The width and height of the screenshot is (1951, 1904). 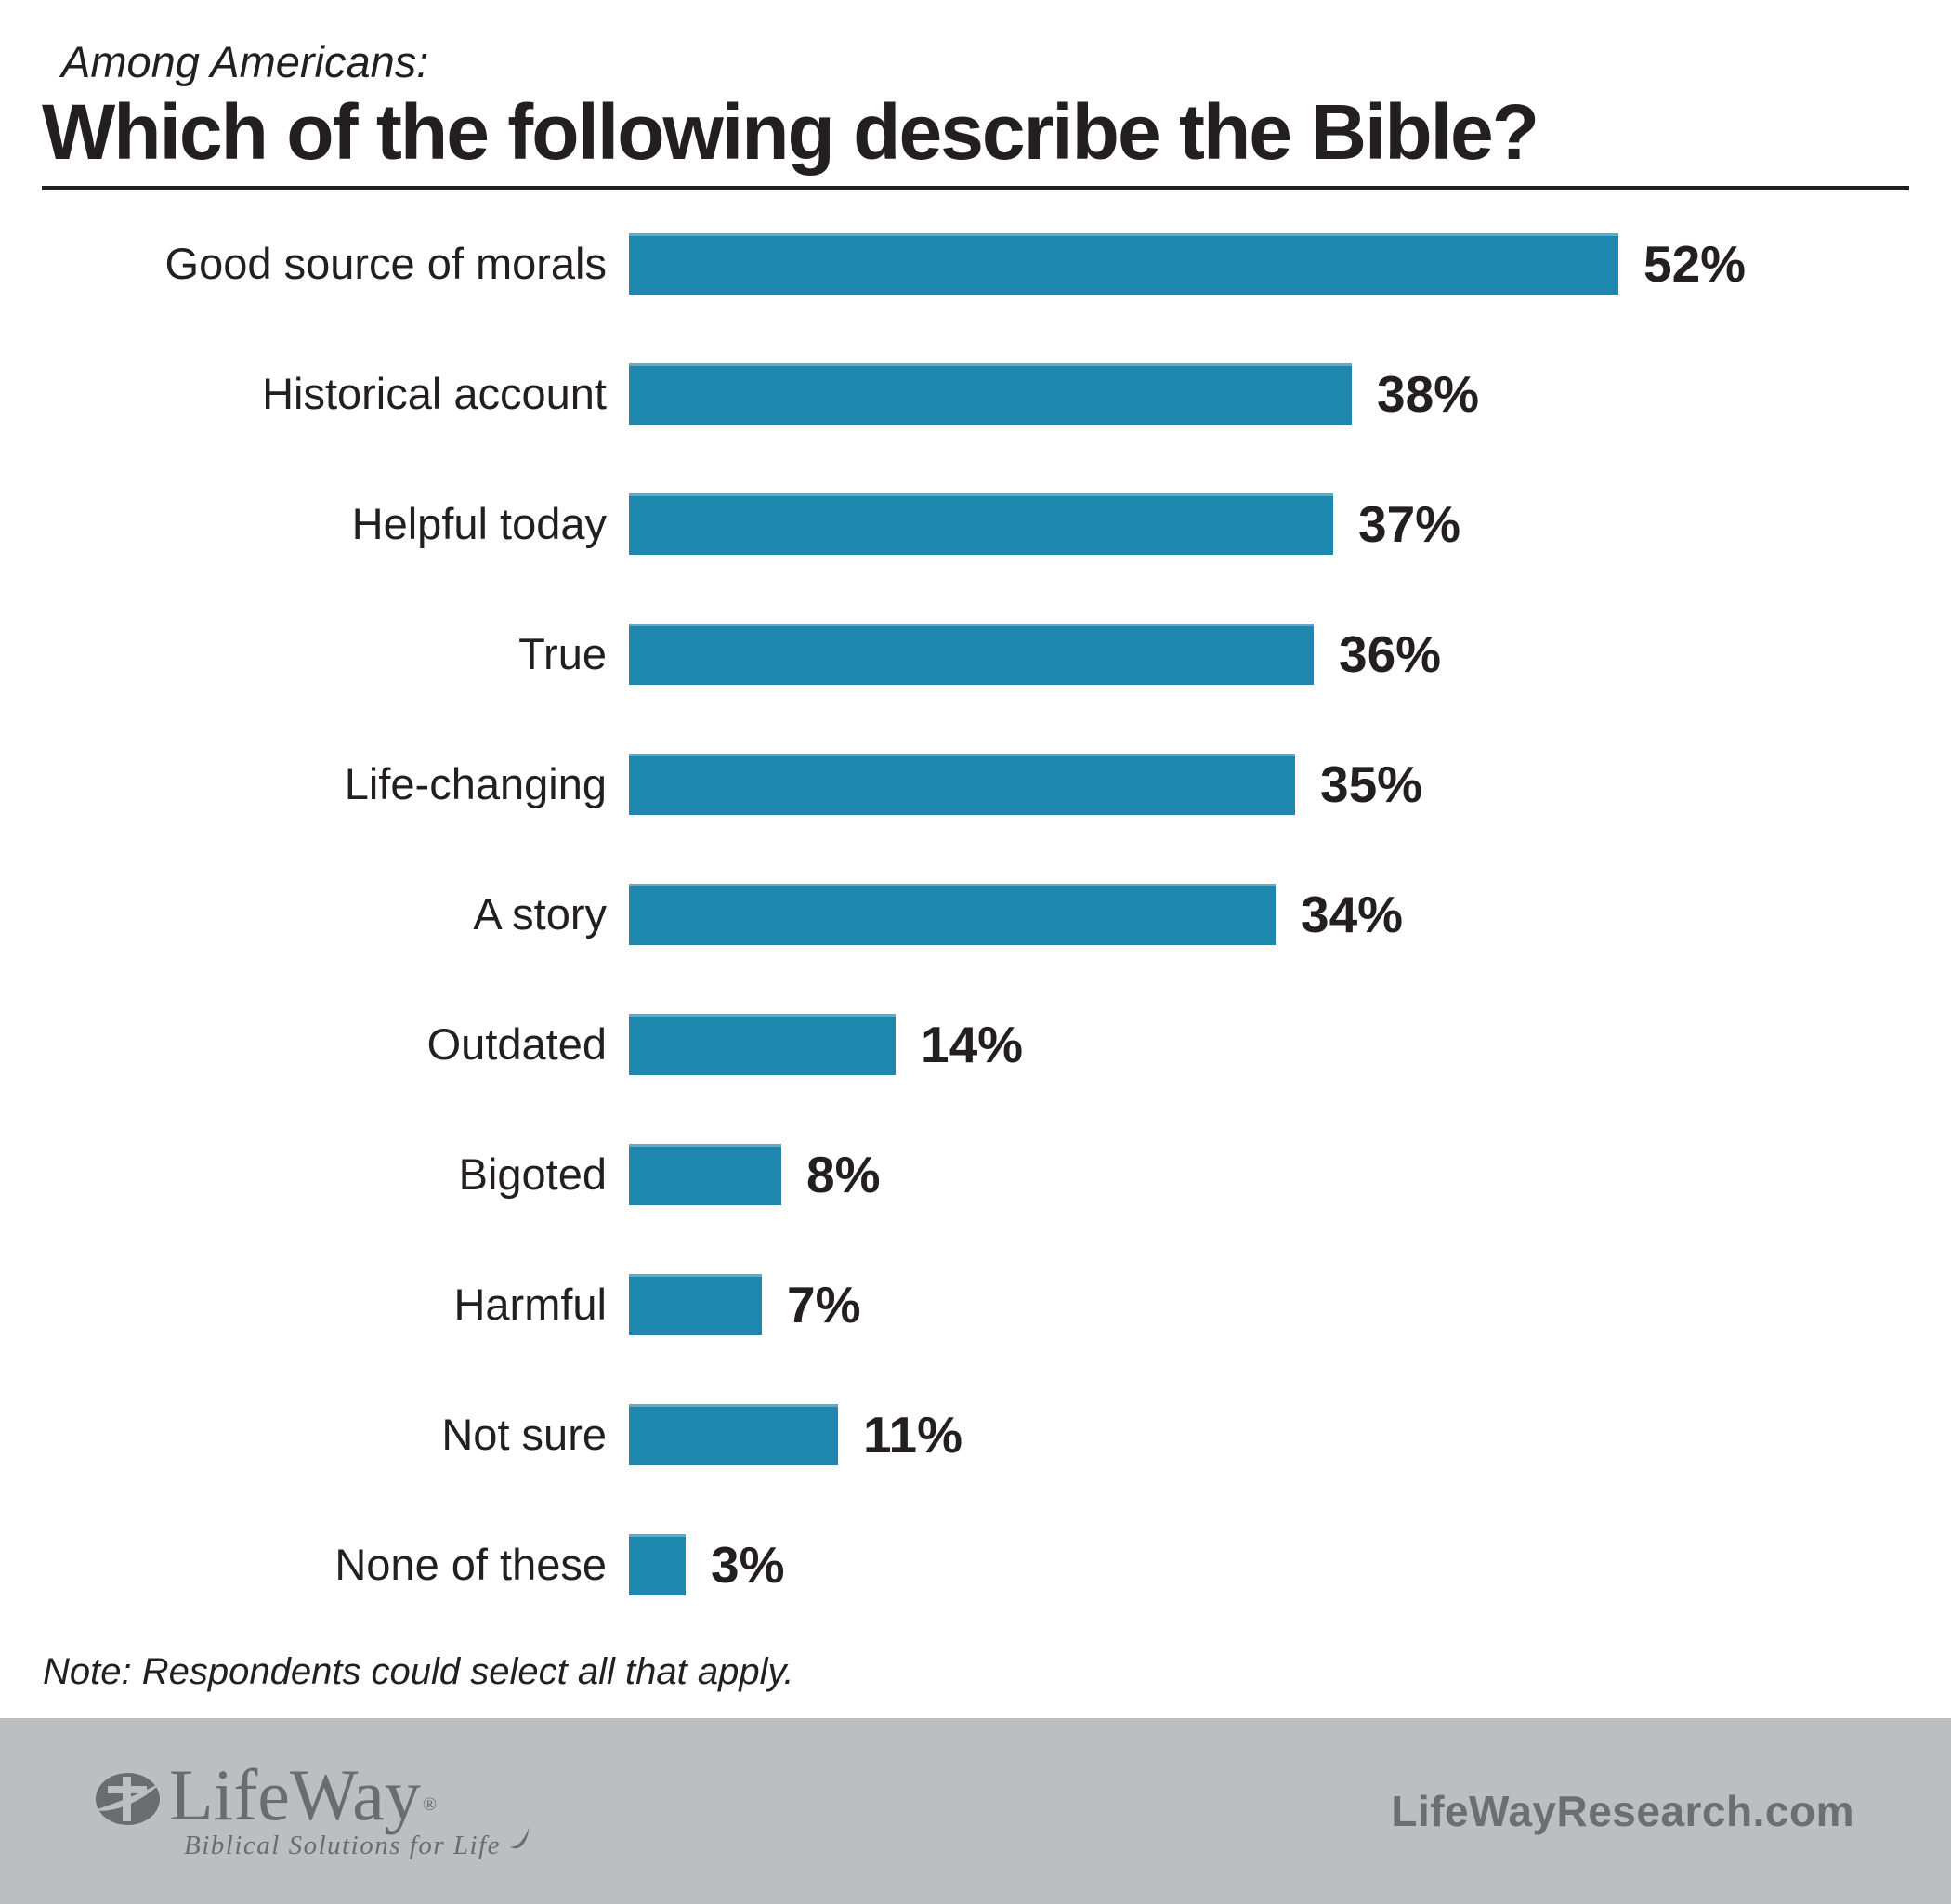 What do you see at coordinates (972, 1045) in the screenshot?
I see `bar-value: 14%` at bounding box center [972, 1045].